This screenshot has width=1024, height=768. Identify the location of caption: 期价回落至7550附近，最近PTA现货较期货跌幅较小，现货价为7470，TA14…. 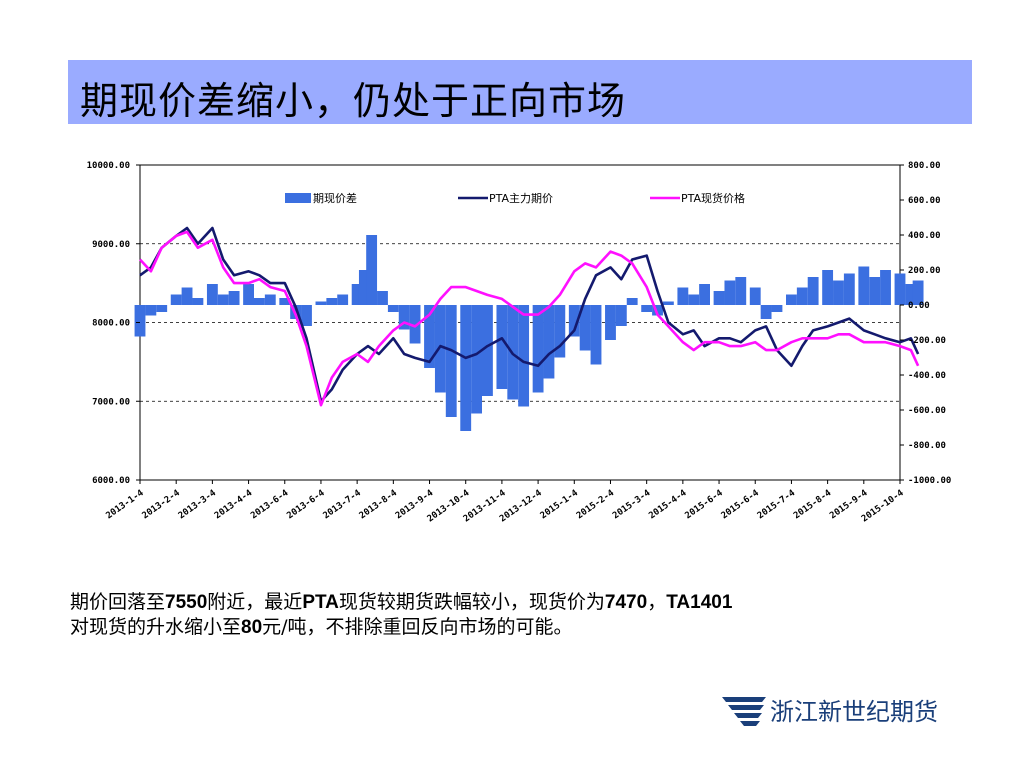
(525, 615).